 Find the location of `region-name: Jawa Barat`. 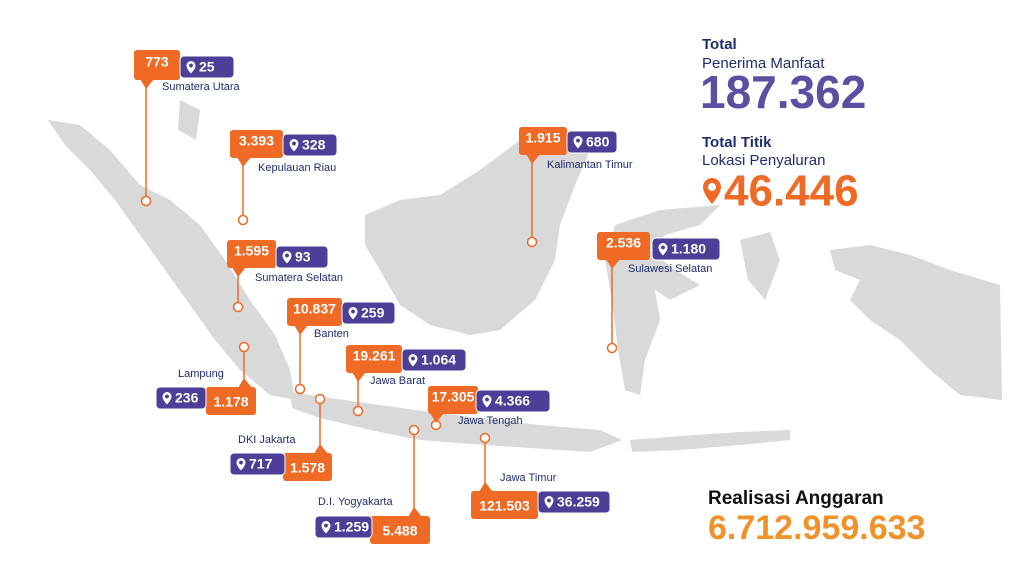

region-name: Jawa Barat is located at coordinates (397, 381).